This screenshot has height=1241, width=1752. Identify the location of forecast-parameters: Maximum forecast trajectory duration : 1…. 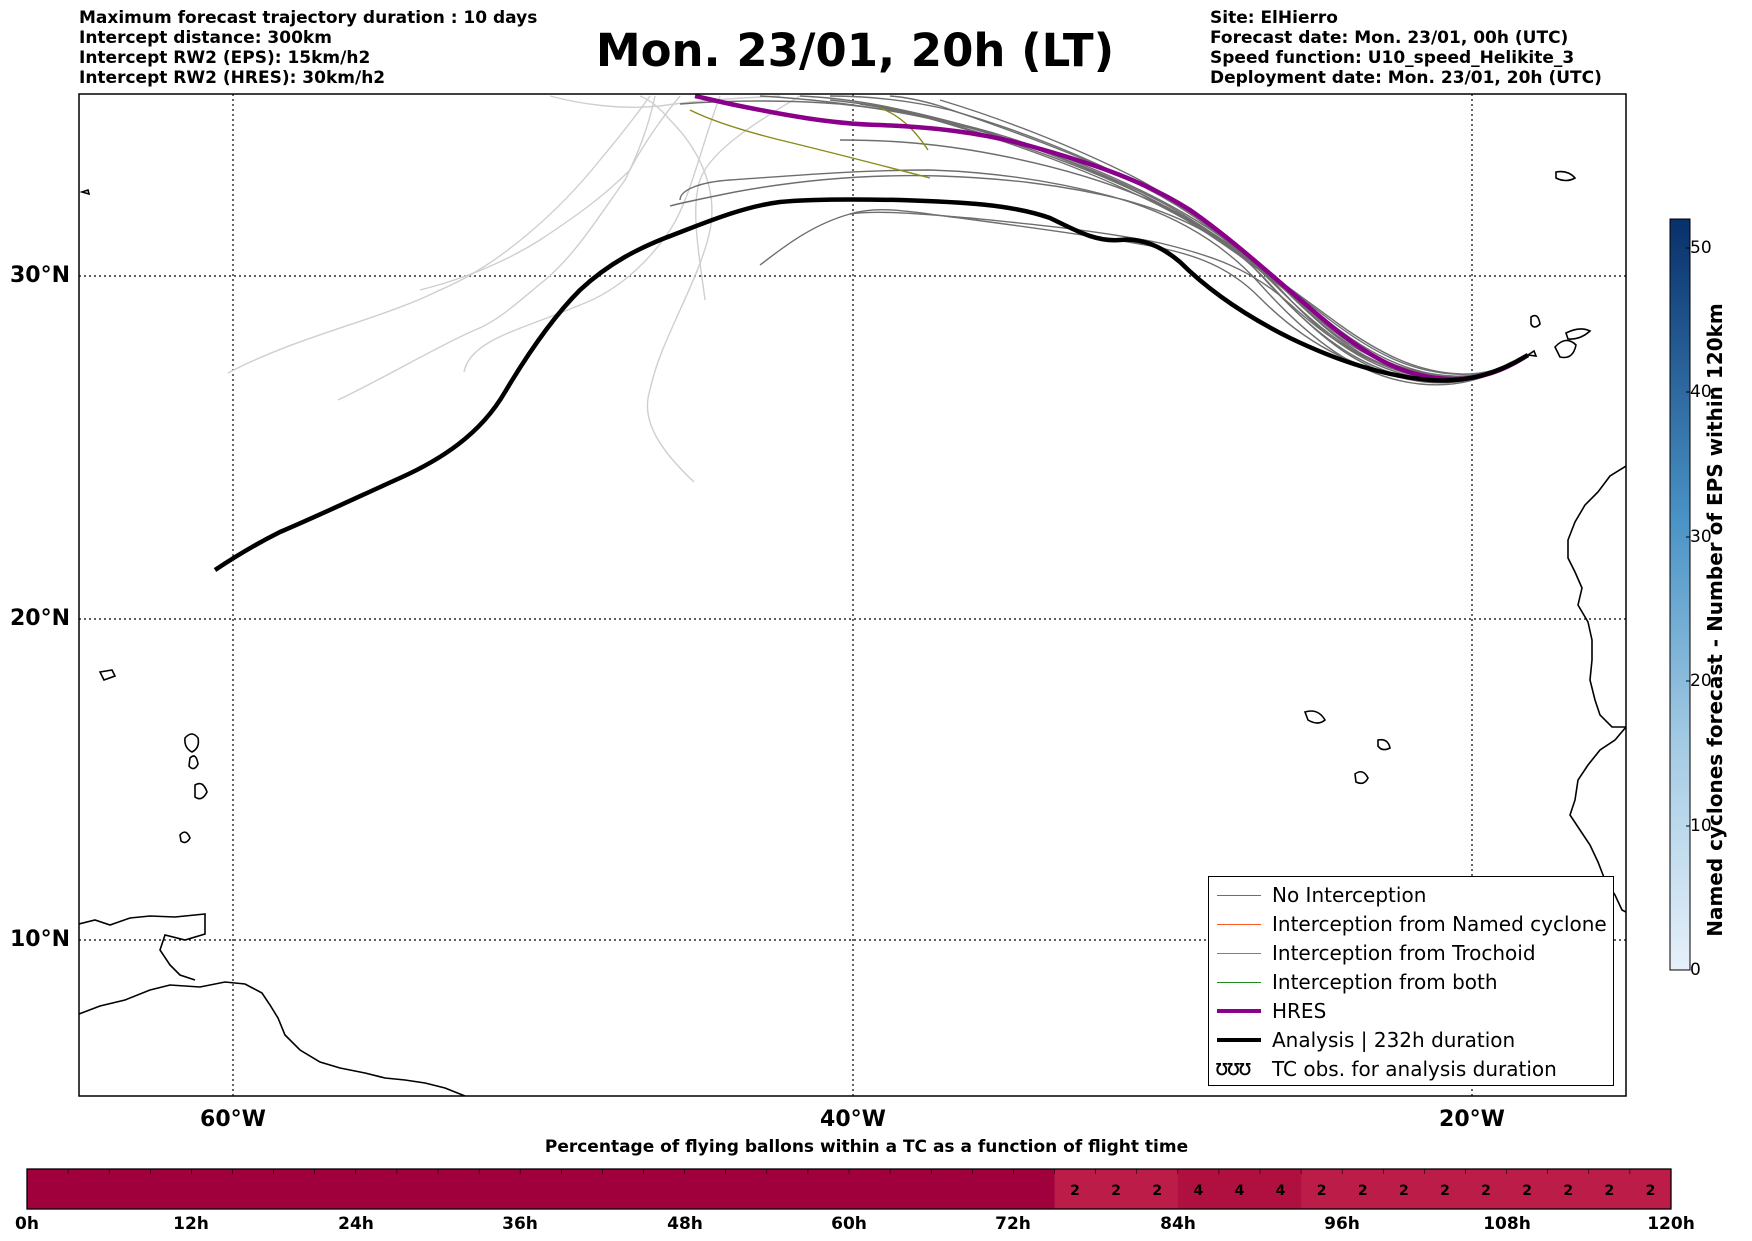
(308, 48).